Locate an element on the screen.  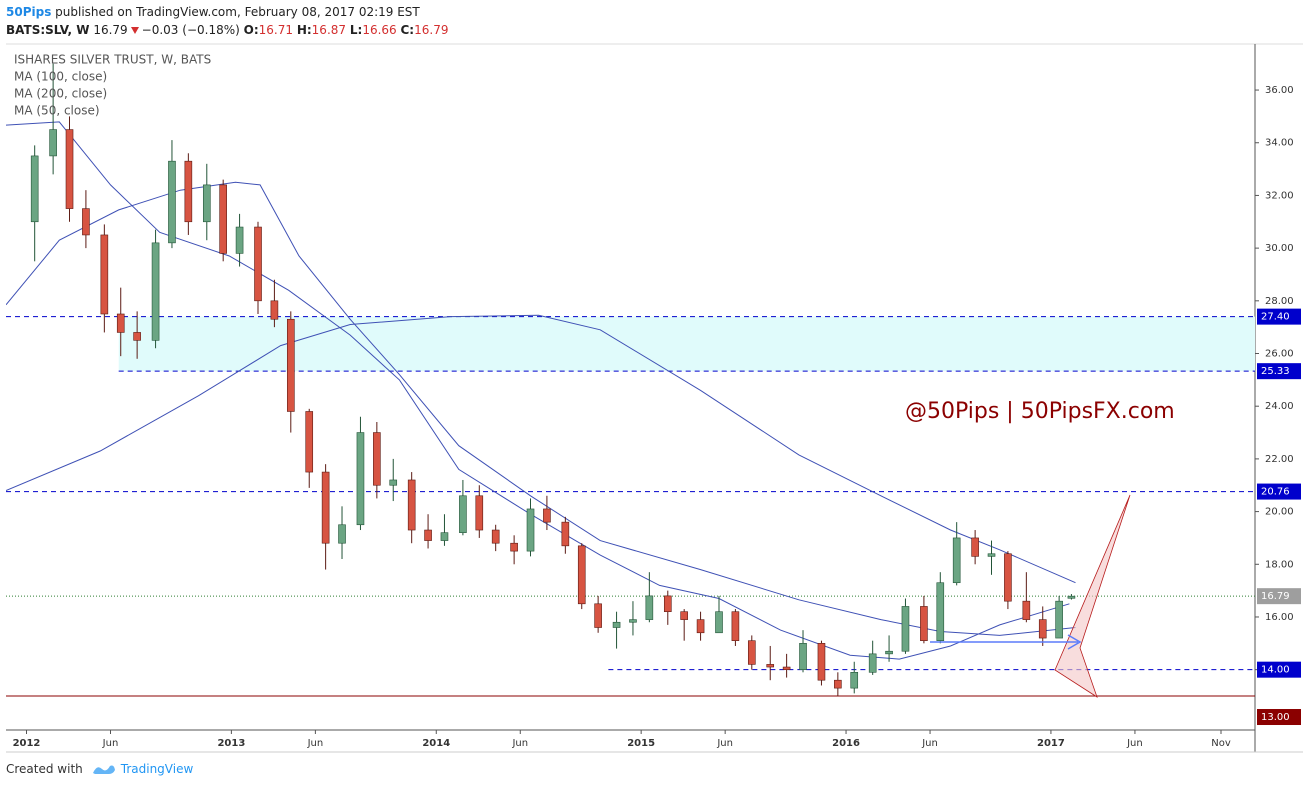
footer: Created with TradingView is located at coordinates (99, 769).